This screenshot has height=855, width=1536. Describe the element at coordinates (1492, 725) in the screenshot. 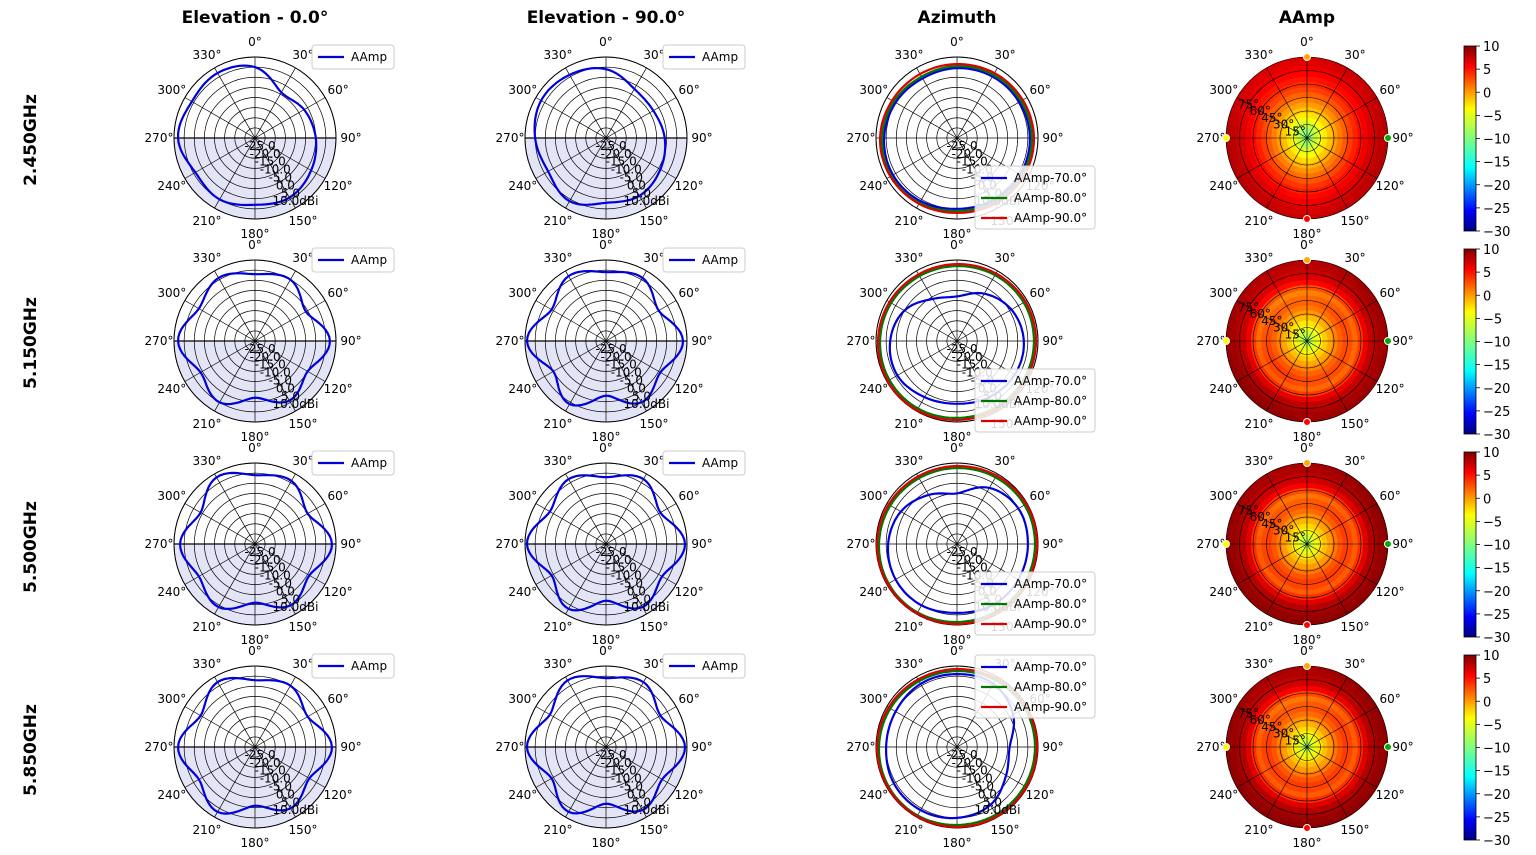

I see `colorbar-tick-label: −5` at that location.